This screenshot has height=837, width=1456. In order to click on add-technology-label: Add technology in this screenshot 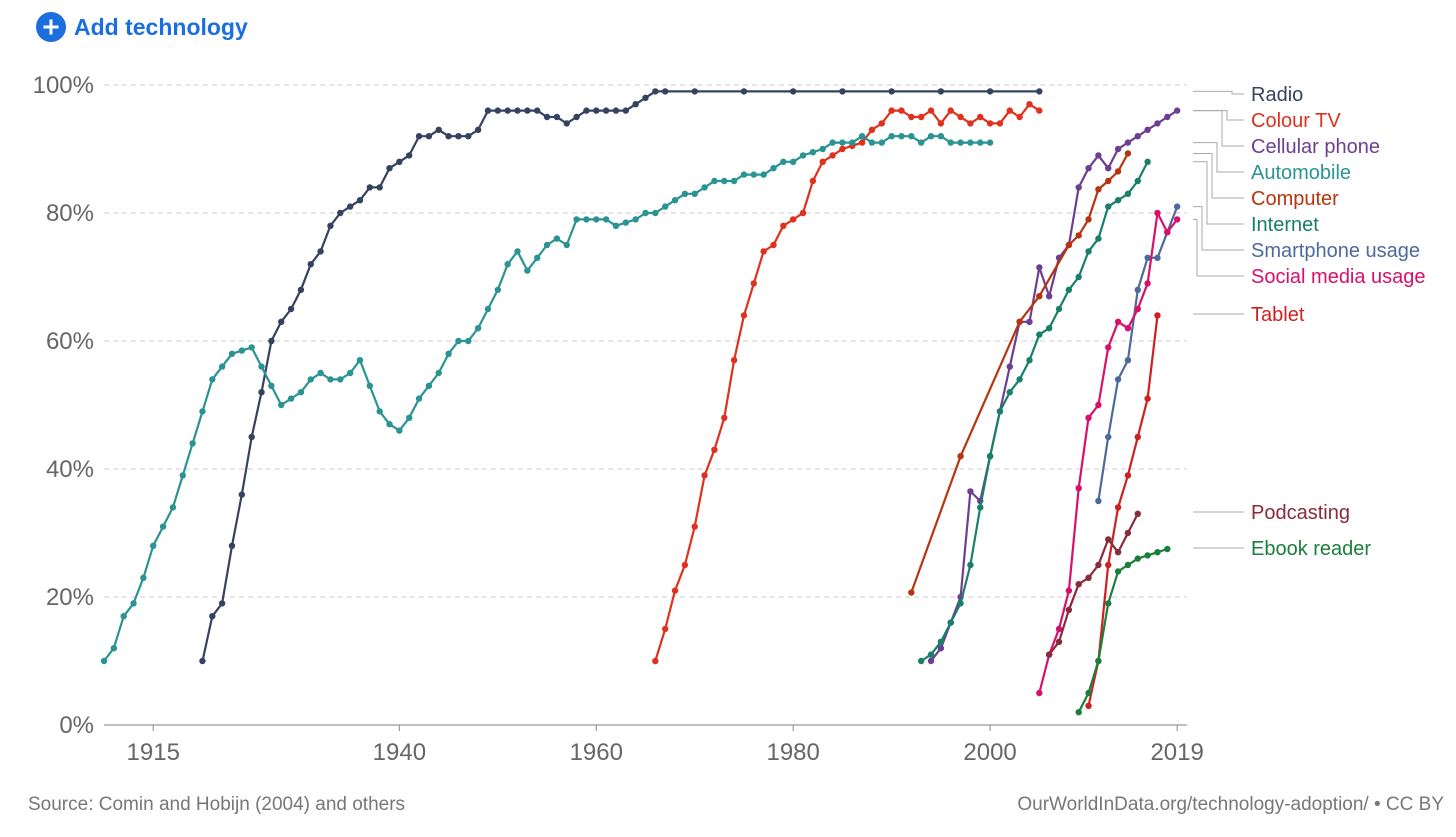, I will do `click(161, 26)`.